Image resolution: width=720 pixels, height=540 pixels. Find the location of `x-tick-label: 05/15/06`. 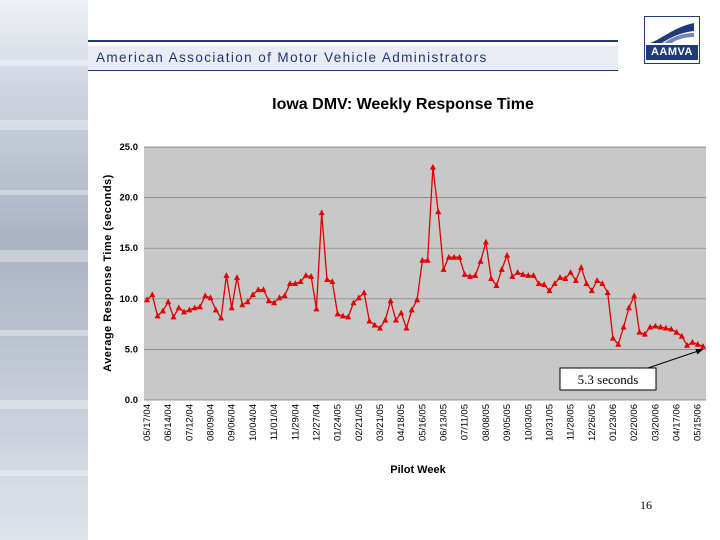

x-tick-label: 05/15/06 is located at coordinates (698, 422).